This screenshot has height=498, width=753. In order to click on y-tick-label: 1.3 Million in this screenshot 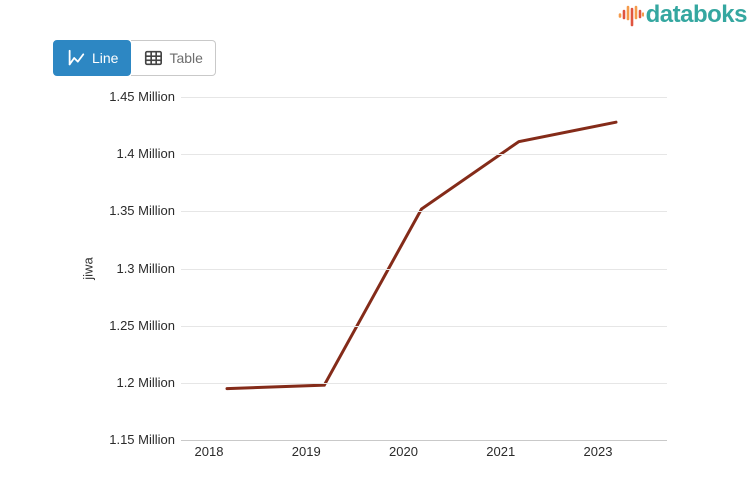, I will do `click(145, 268)`.